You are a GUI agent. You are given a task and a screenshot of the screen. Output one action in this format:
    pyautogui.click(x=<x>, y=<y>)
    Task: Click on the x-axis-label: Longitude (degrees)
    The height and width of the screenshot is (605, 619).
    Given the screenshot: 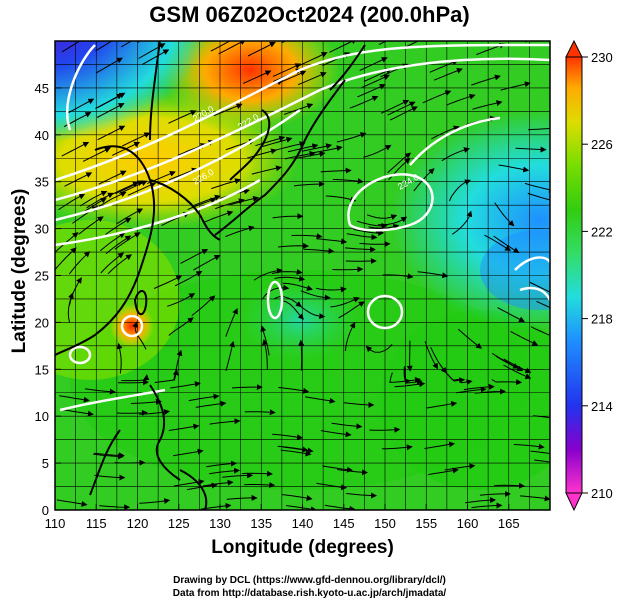 What is the action you would take?
    pyautogui.click(x=302, y=547)
    